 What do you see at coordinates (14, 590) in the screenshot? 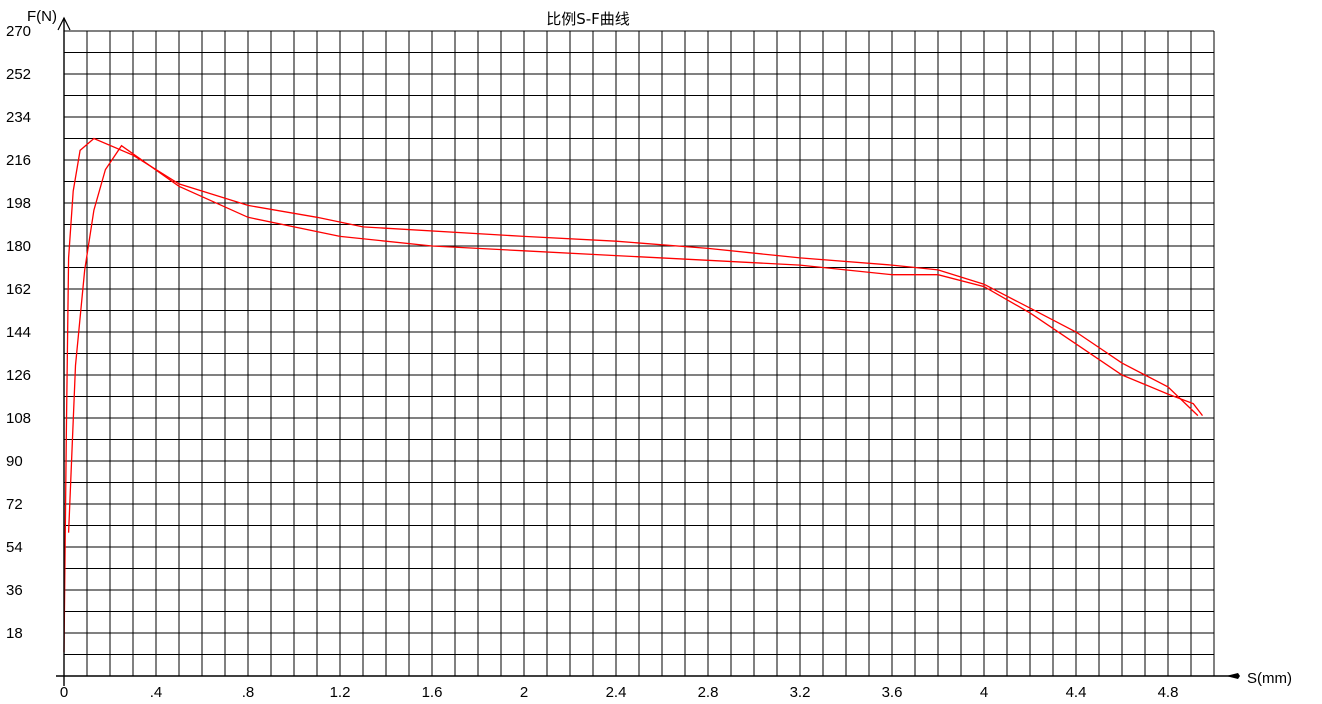
I see `y-tick-label: 36` at bounding box center [14, 590].